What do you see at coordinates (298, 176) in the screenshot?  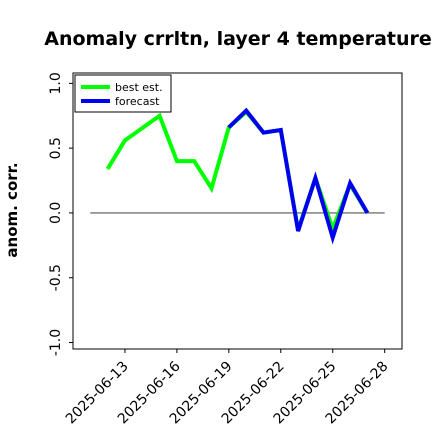 I see `series-line-forecast` at bounding box center [298, 176].